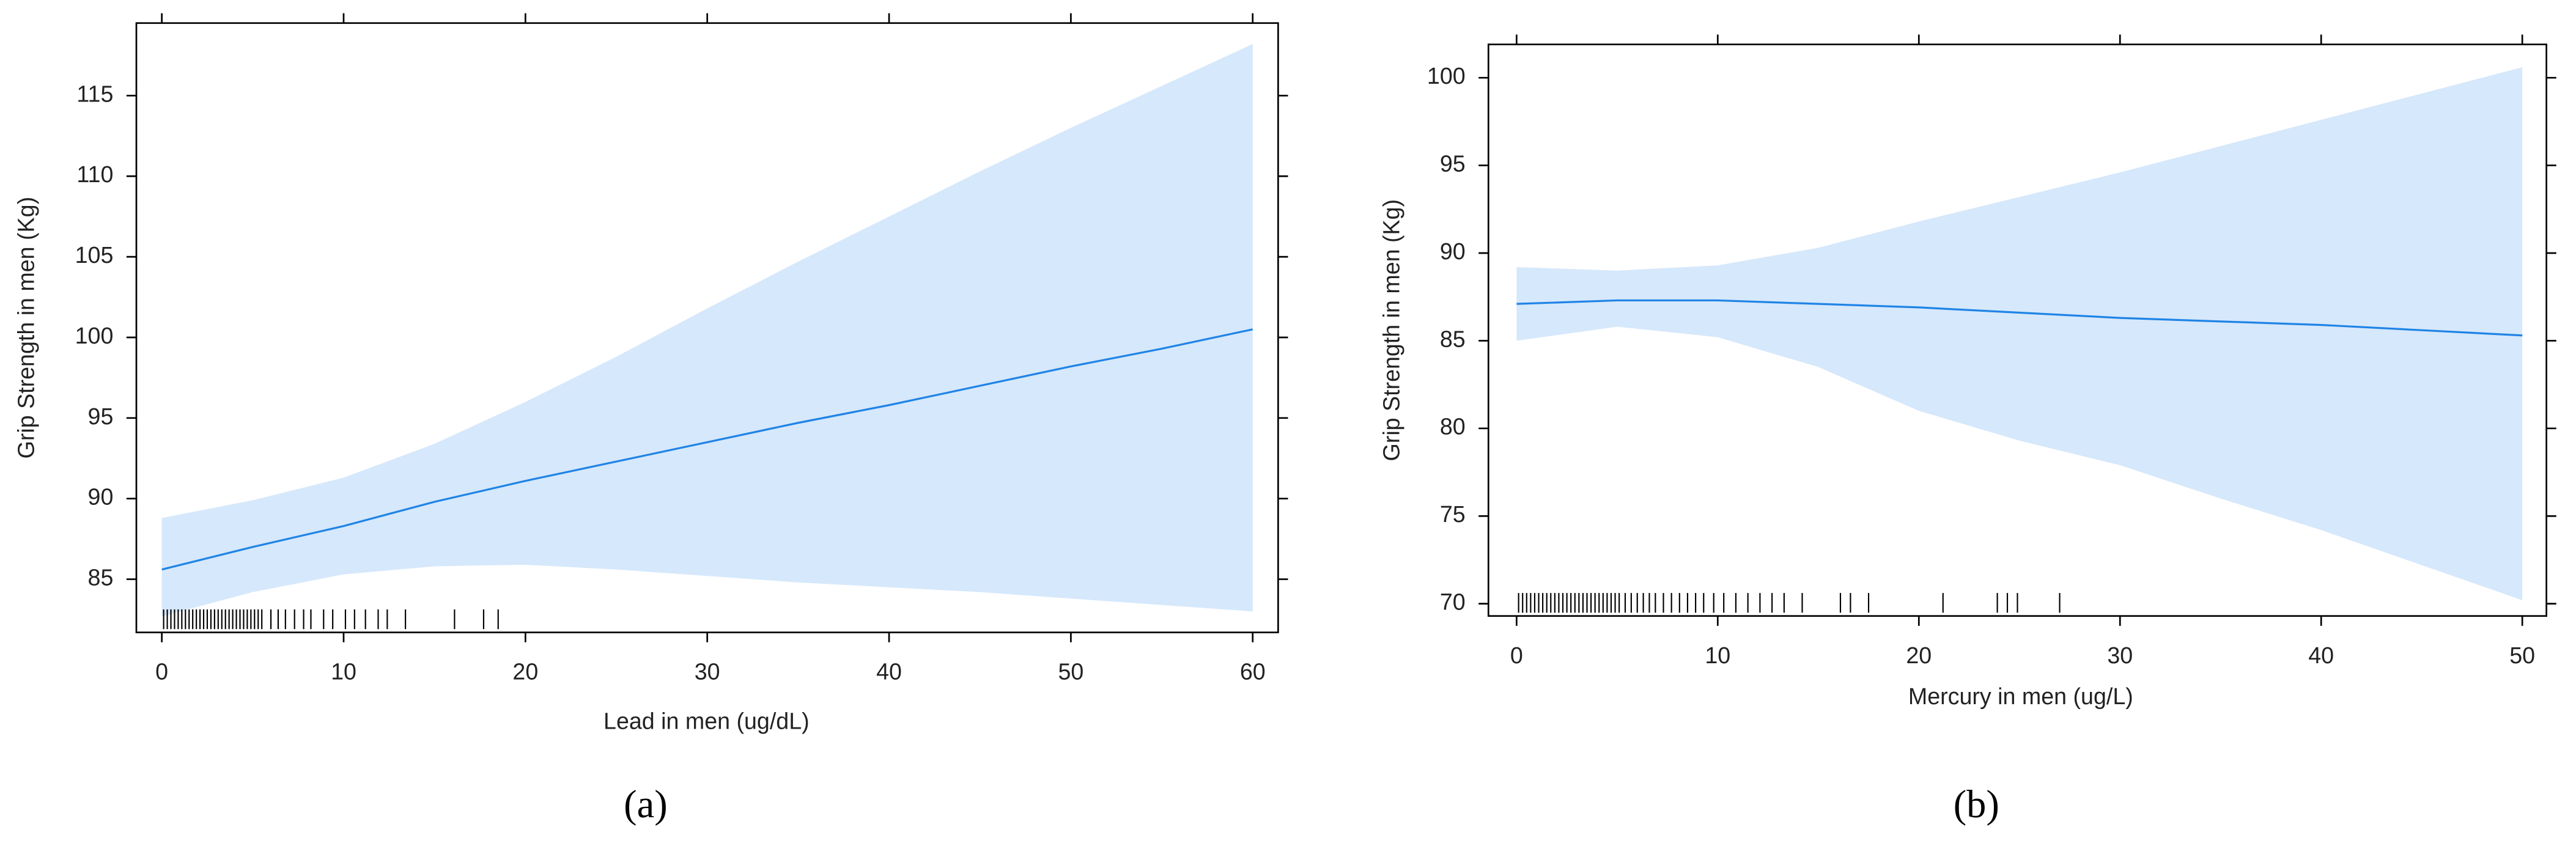 The height and width of the screenshot is (846, 2576). Describe the element at coordinates (706, 721) in the screenshot. I see `x-axis-label: Lead in men (ug/dL)` at that location.